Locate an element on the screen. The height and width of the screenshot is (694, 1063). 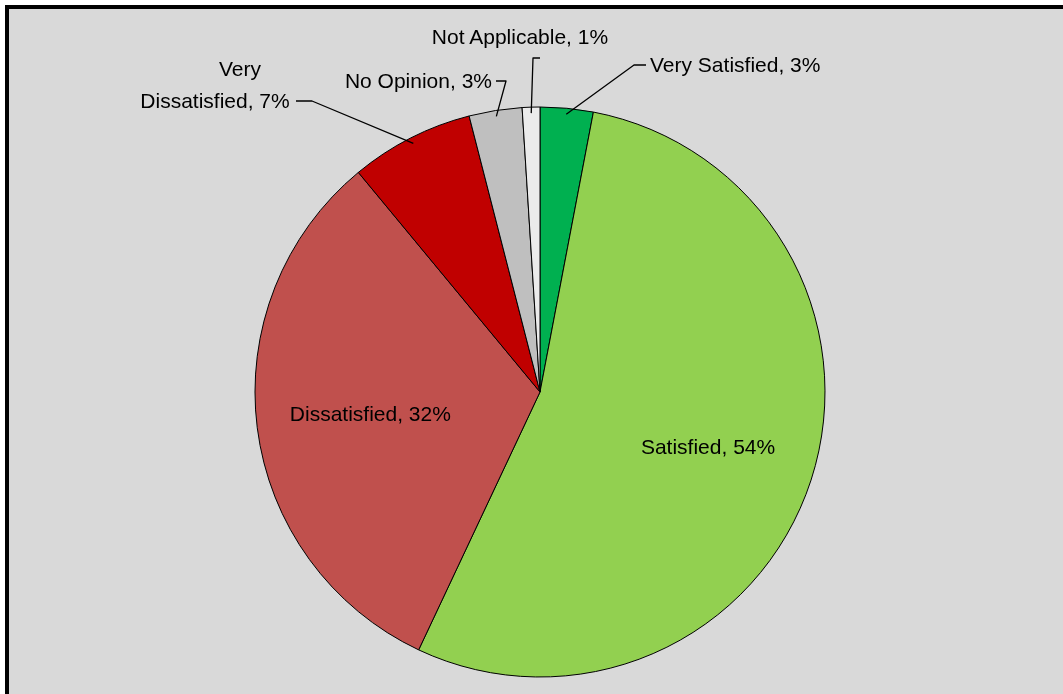
slice-label: No Opinion, 3% is located at coordinates (418, 80).